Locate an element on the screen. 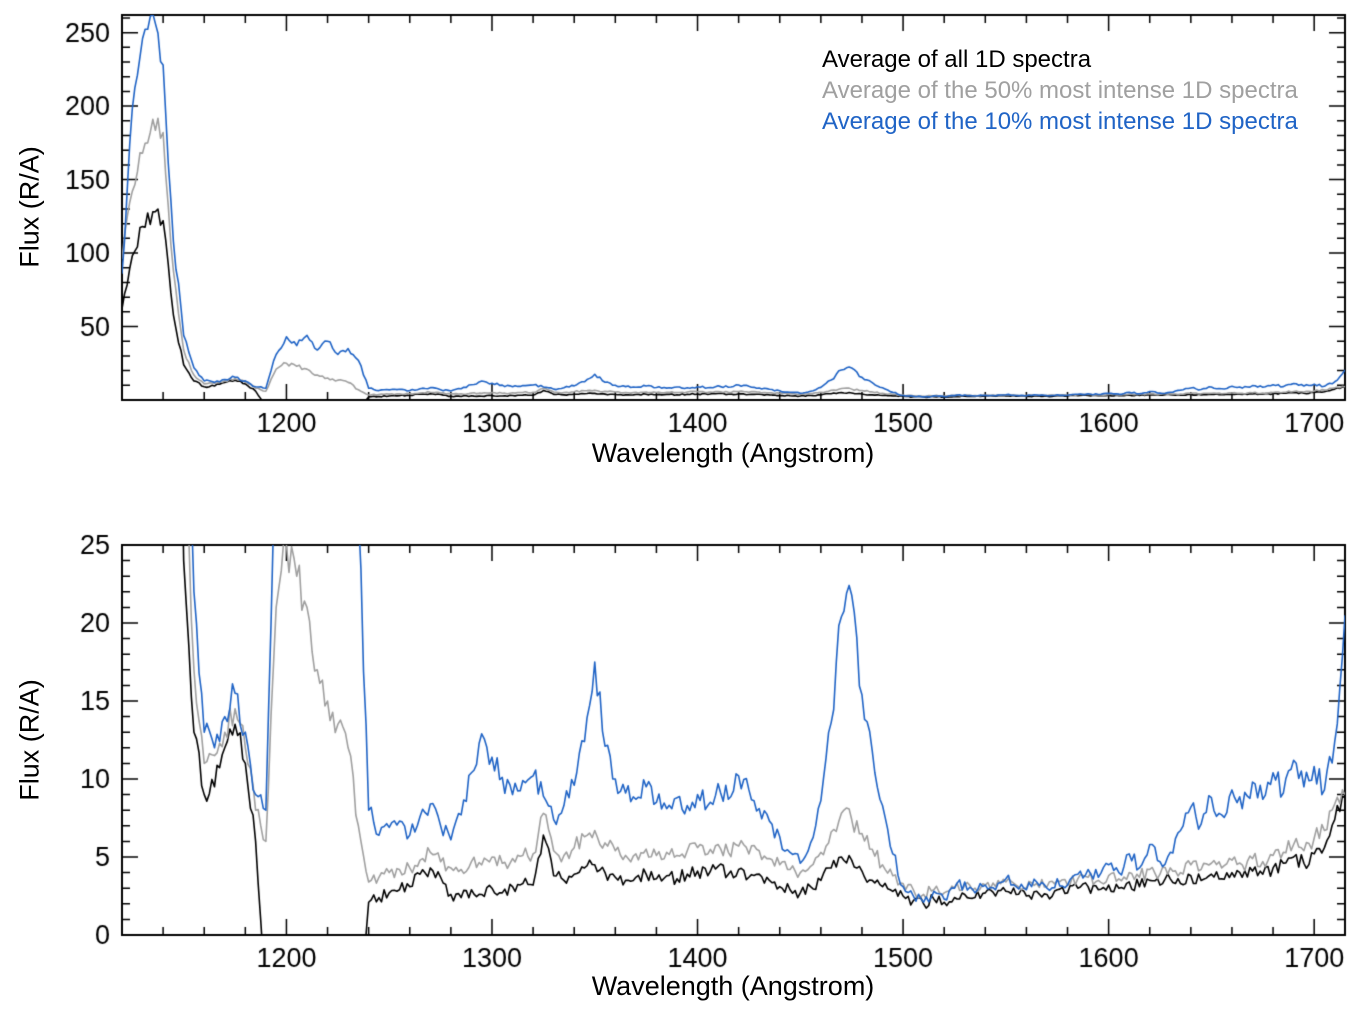  bottom-x-axis-label: Wavelength (Angstrom) is located at coordinates (733, 986).